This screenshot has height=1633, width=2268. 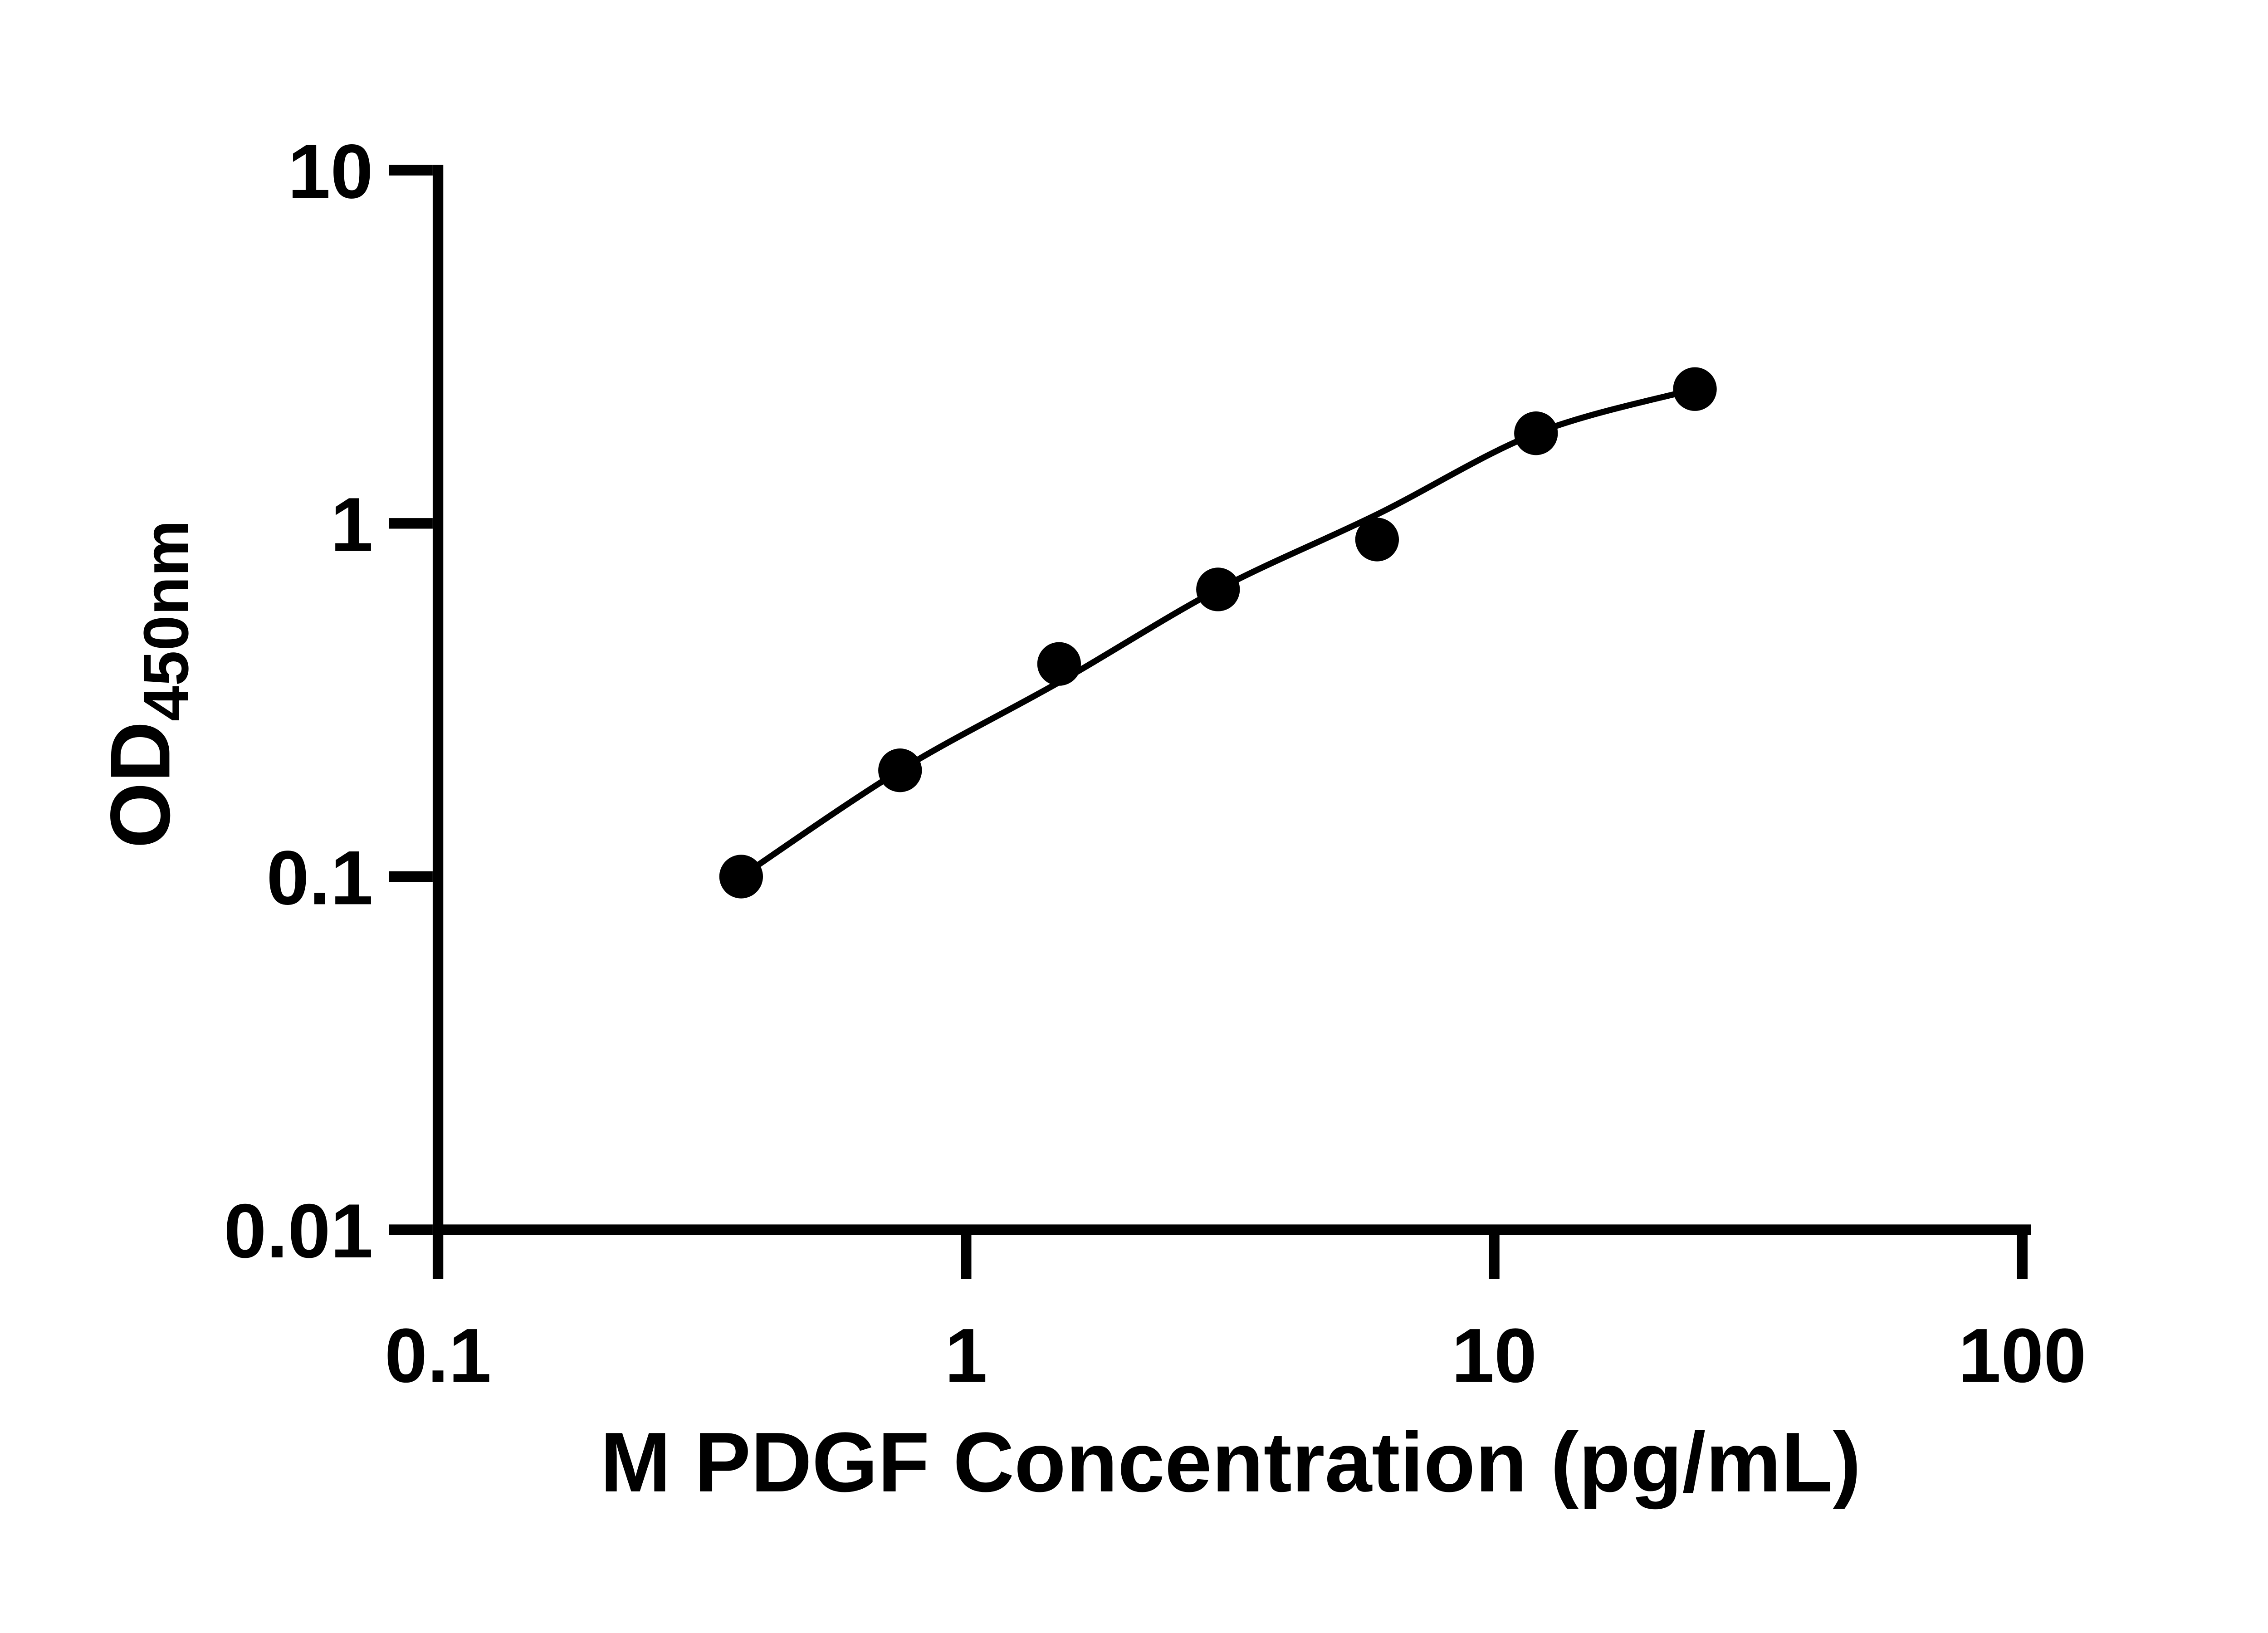 I want to click on y-axis-title-main: OD, so click(x=140, y=784).